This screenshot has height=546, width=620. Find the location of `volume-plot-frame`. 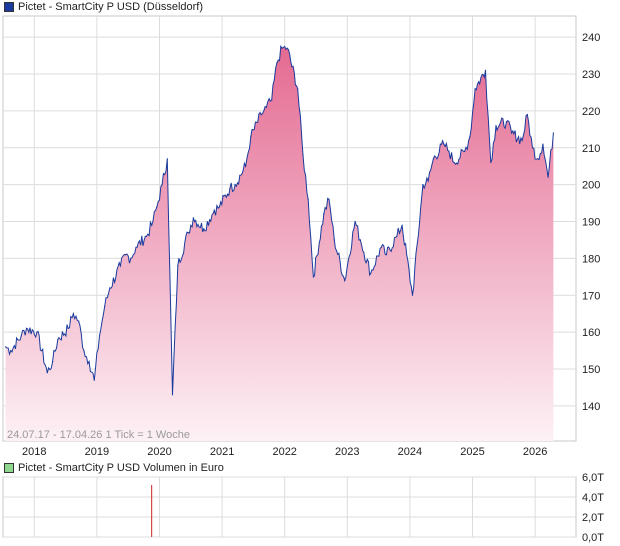

volume-plot-frame is located at coordinates (289, 507).